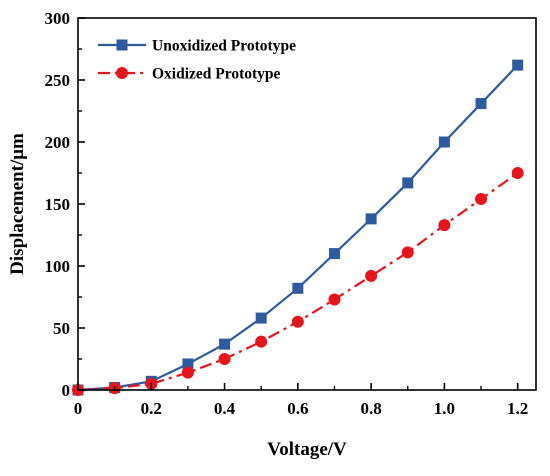 The width and height of the screenshot is (550, 476). Describe the element at coordinates (307, 449) in the screenshot. I see `x-axis-title: Voltage/V` at that location.